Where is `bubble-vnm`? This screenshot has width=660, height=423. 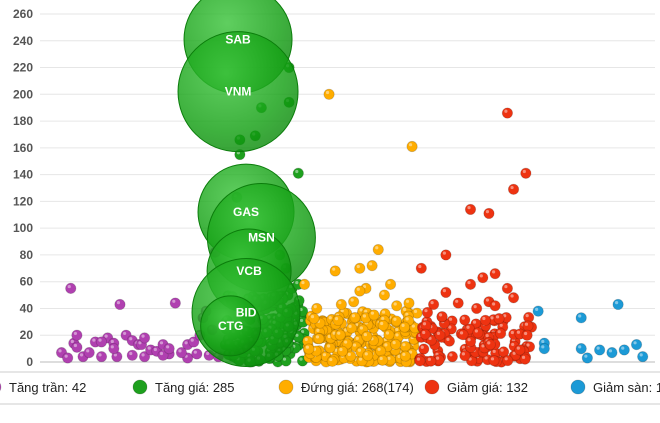
bubble-vnm is located at coordinates (238, 92).